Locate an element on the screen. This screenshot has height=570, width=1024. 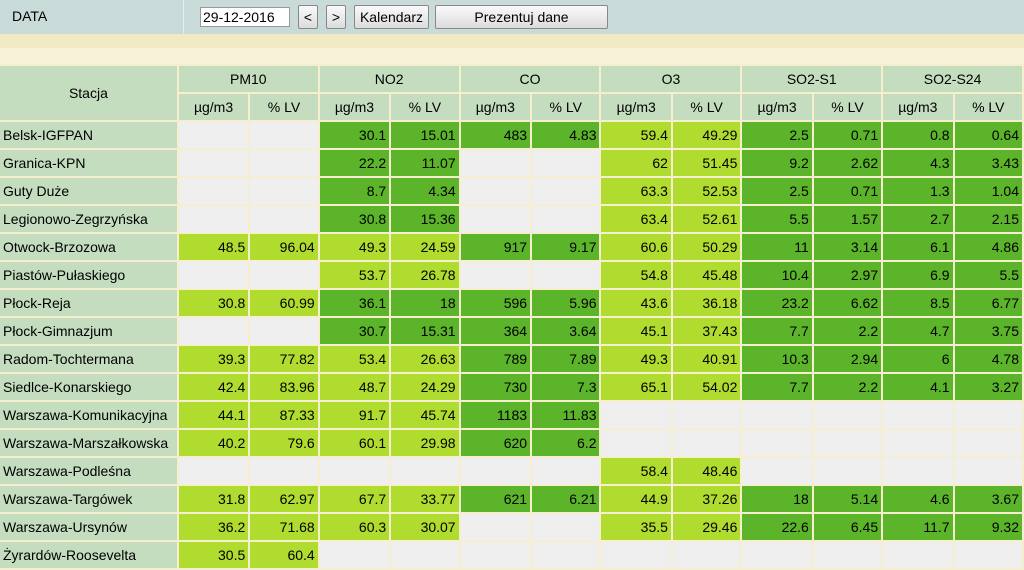
value-cell: 58.4 is located at coordinates (636, 471).